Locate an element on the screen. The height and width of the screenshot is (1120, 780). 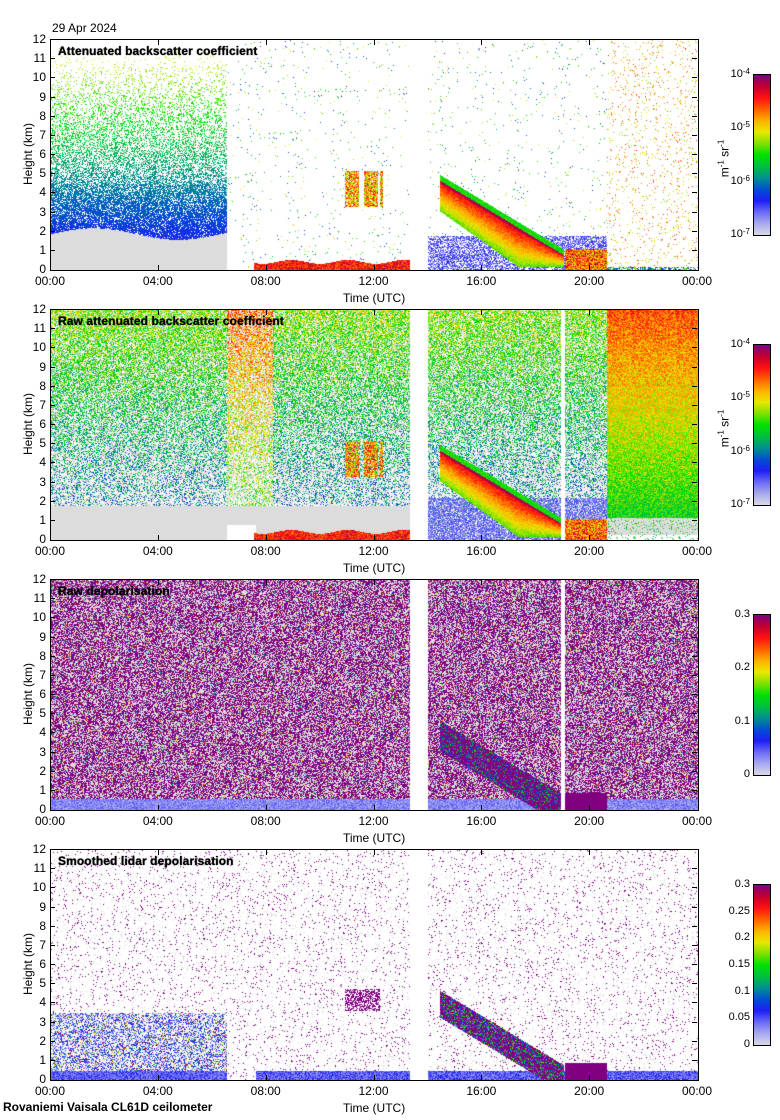
colorbar-unit-part: m is located at coordinates (724, 442).